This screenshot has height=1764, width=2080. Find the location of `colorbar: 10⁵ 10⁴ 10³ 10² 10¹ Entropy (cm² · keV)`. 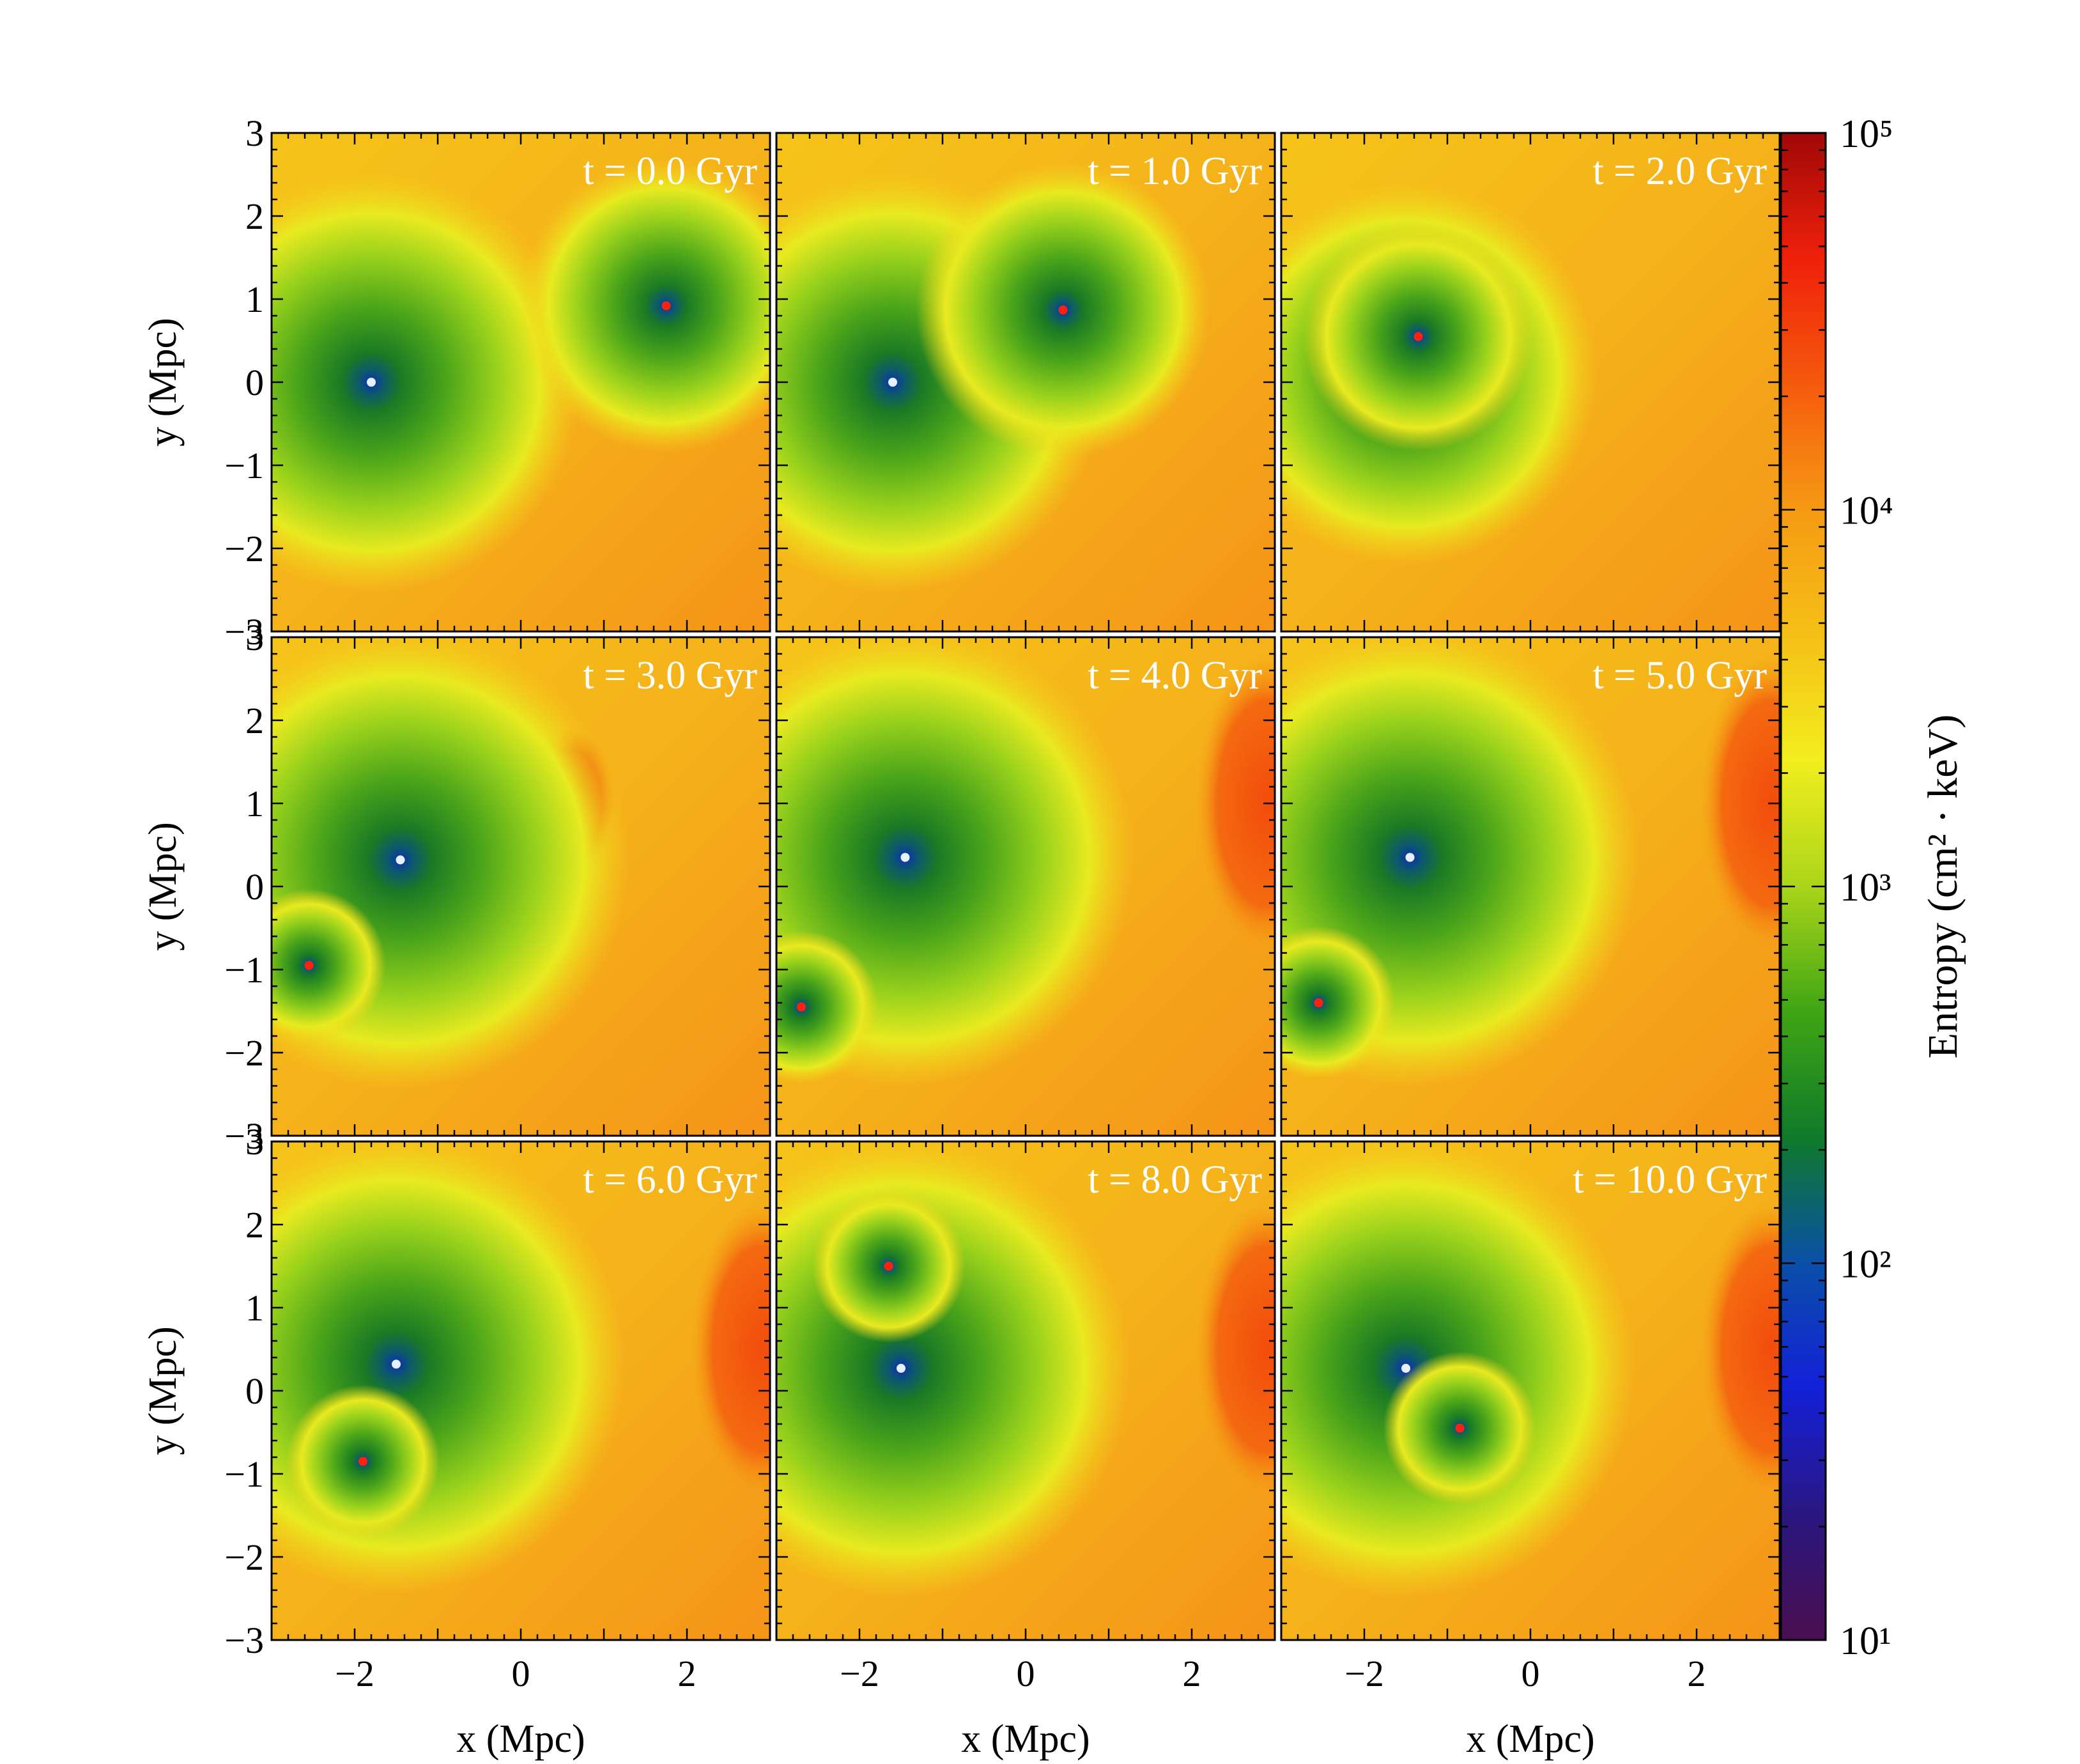

colorbar: 10⁵ 10⁴ 10³ 10² 10¹ Entropy (cm² · keV) is located at coordinates (1873, 887).